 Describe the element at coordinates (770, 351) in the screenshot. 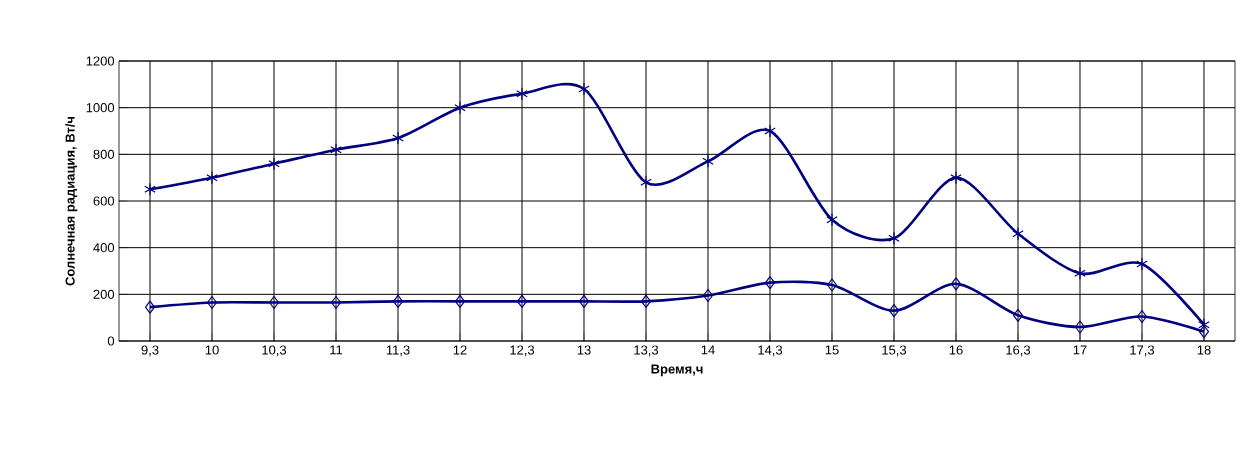

I see `x-tick-label: 14,3` at that location.